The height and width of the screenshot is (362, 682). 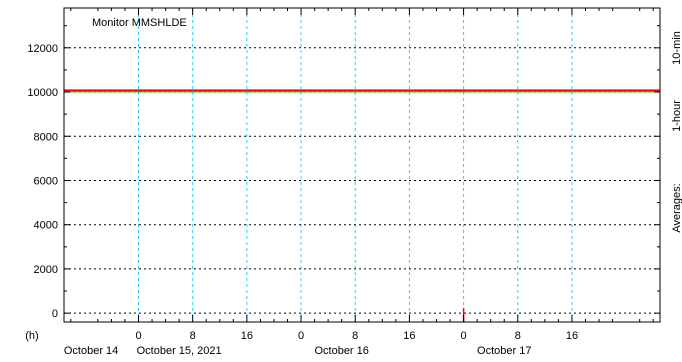 I want to click on date-label: October 15, 2021, so click(x=179, y=351).